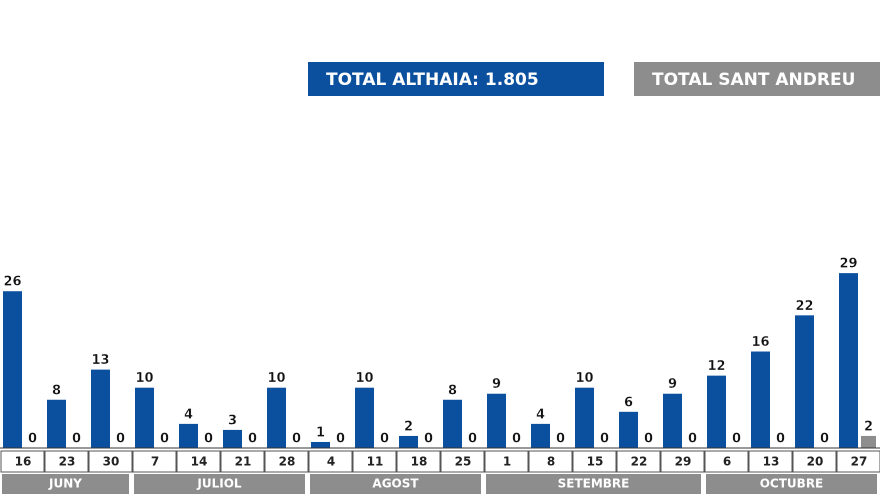 The image size is (880, 495). What do you see at coordinates (716, 366) in the screenshot?
I see `value-label: 12` at bounding box center [716, 366].